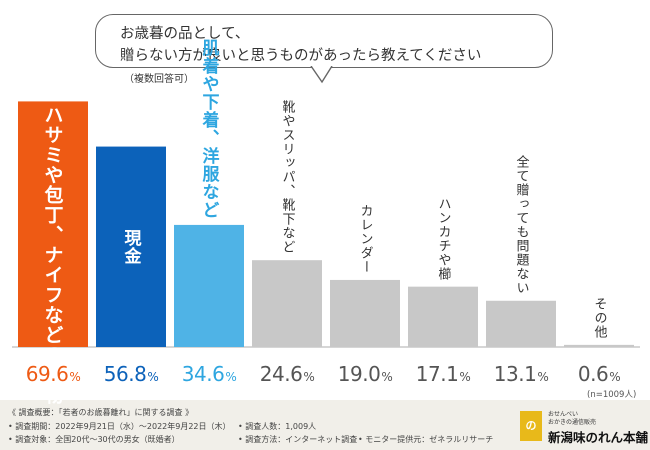  I want to click on value-label-4: 24.6%, so click(287, 374).